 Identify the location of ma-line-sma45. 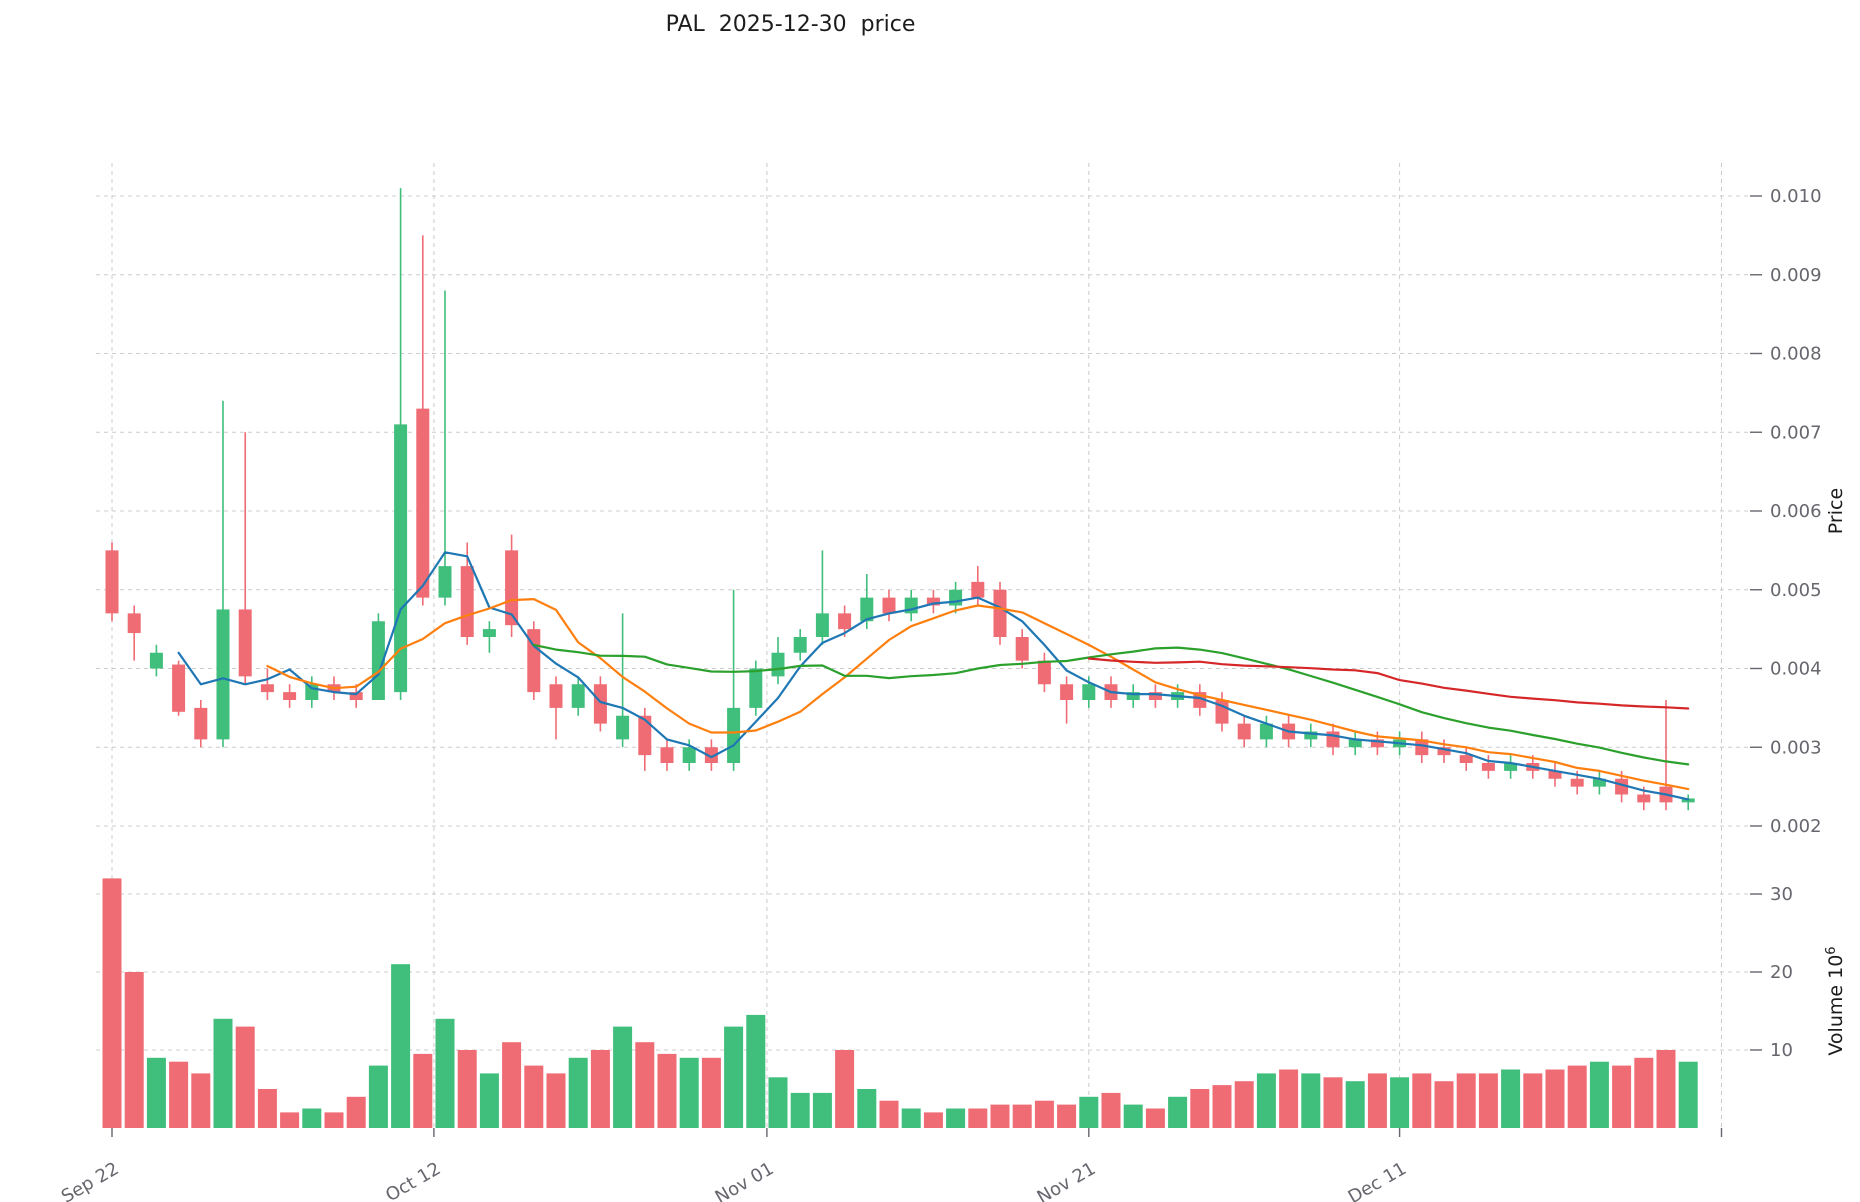
(1388, 683).